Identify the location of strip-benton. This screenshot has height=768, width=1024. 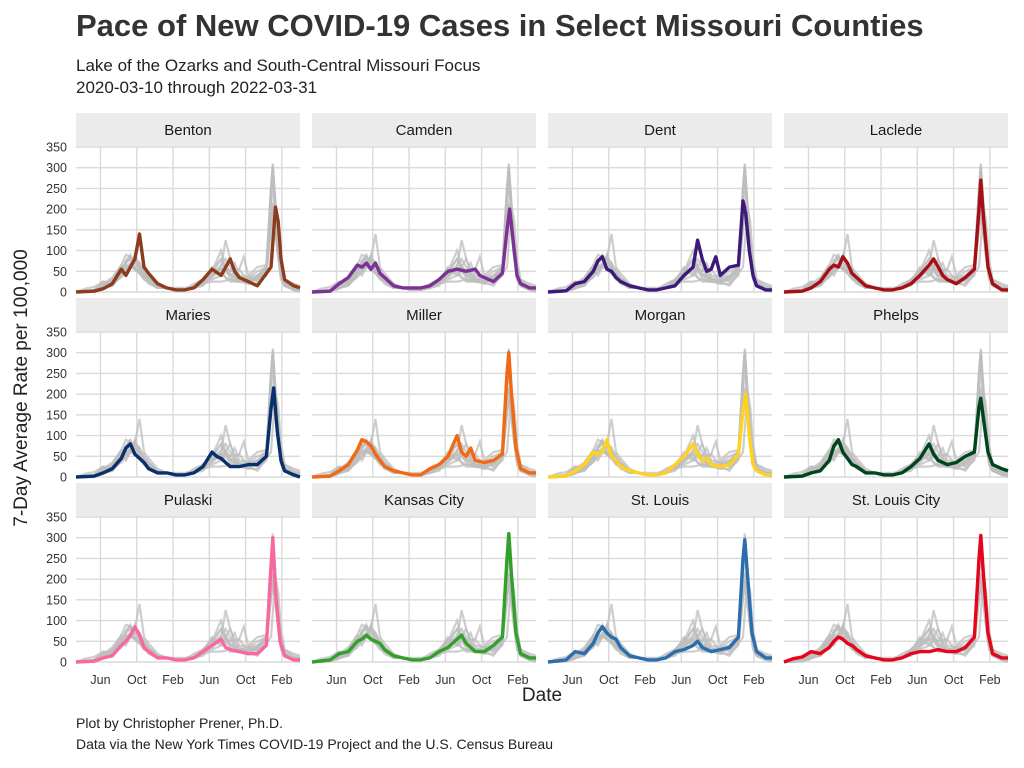
(188, 129).